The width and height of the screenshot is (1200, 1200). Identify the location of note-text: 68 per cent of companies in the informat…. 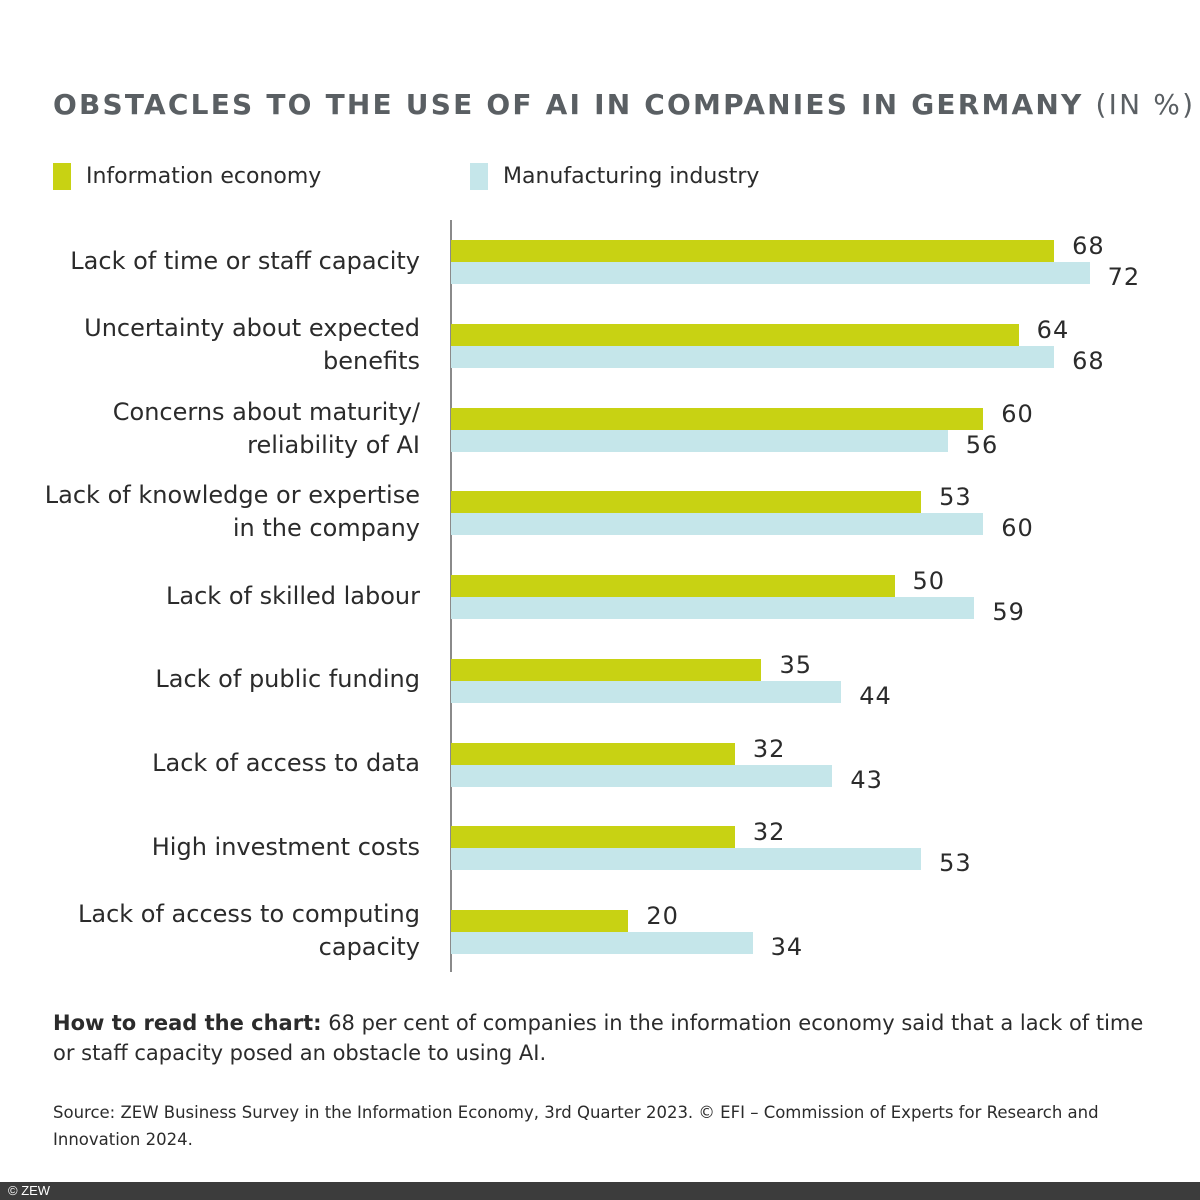
(598, 1038).